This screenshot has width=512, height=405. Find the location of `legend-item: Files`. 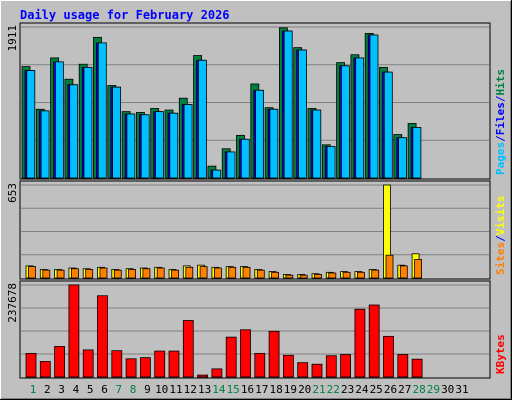

legend-item: Files is located at coordinates (500, 118).